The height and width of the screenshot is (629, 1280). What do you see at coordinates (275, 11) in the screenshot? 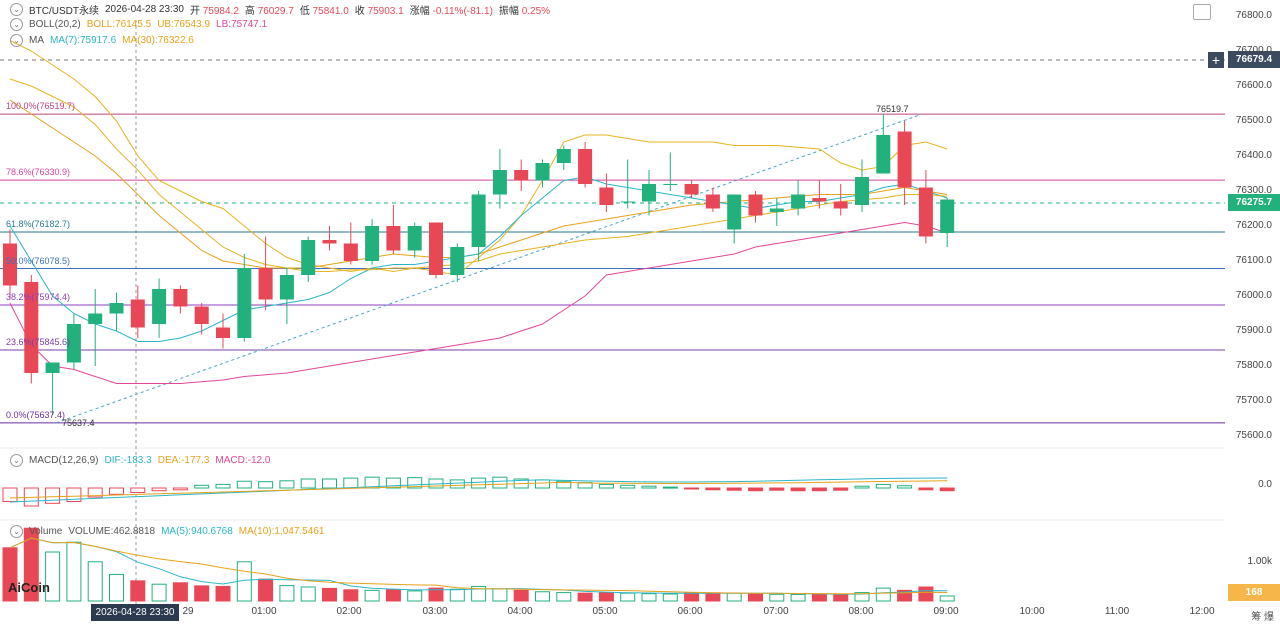
I see `high-value: 76029.7` at bounding box center [275, 11].